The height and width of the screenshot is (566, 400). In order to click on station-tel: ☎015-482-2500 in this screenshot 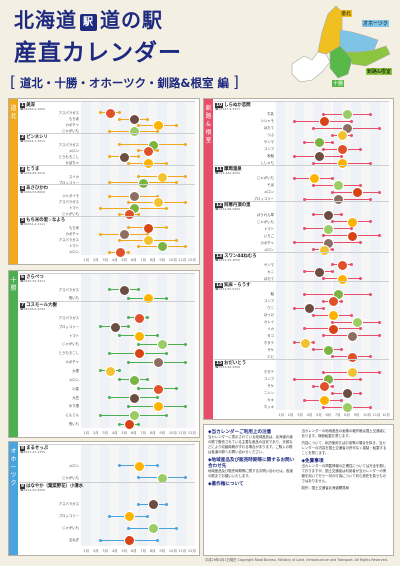, I will do `click(227, 173)`.